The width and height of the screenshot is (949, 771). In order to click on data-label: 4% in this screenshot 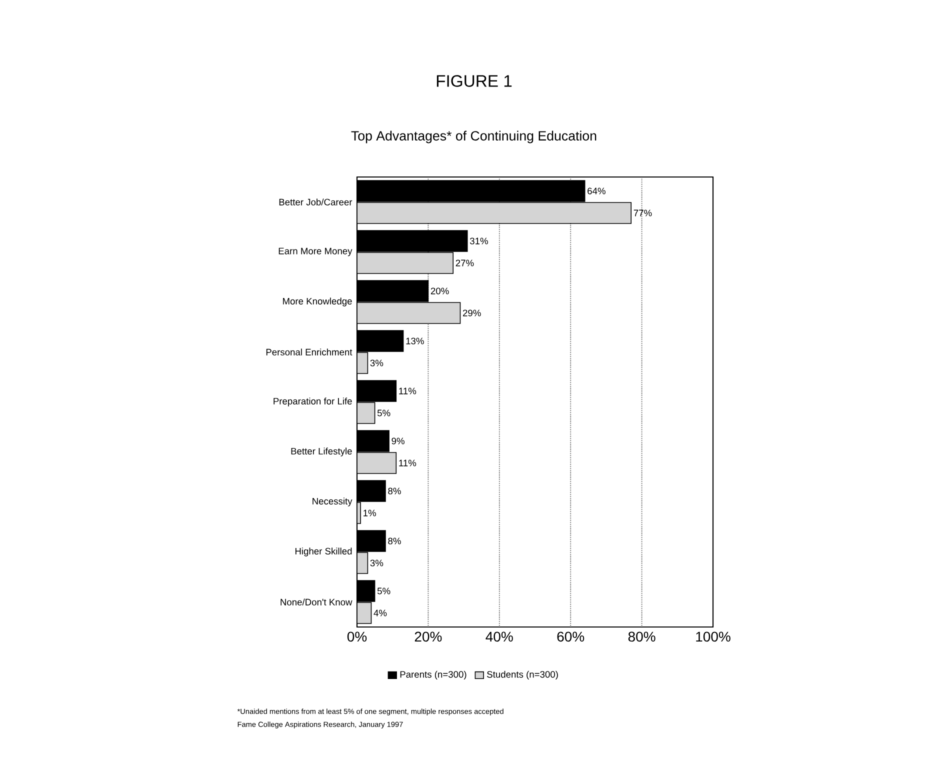, I will do `click(380, 613)`.